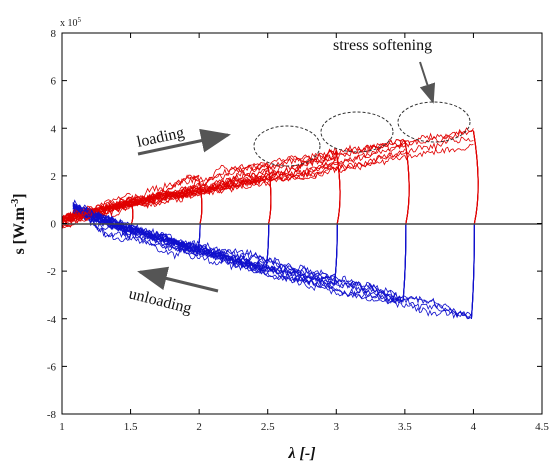 The width and height of the screenshot is (556, 470). I want to click on x-tick-label: 1, so click(62, 427).